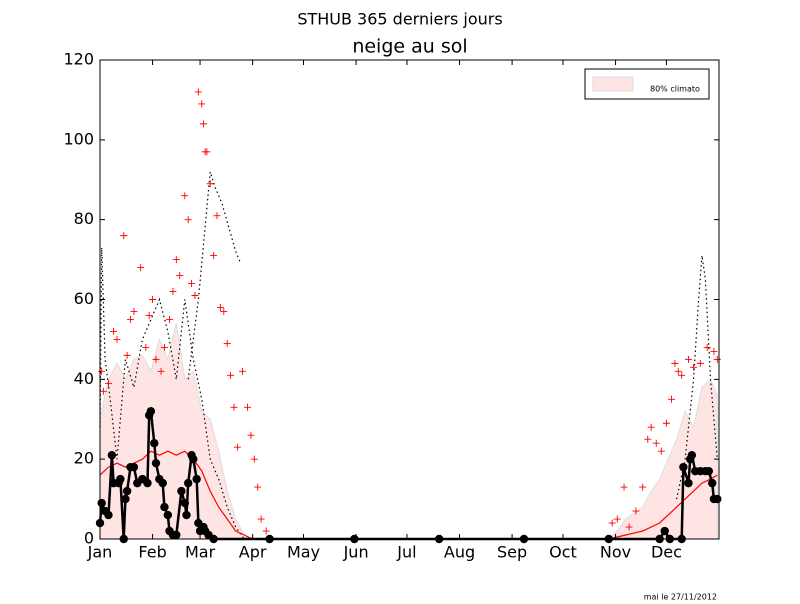 The image size is (800, 604). I want to click on y-tick-label: 0, so click(89, 538).